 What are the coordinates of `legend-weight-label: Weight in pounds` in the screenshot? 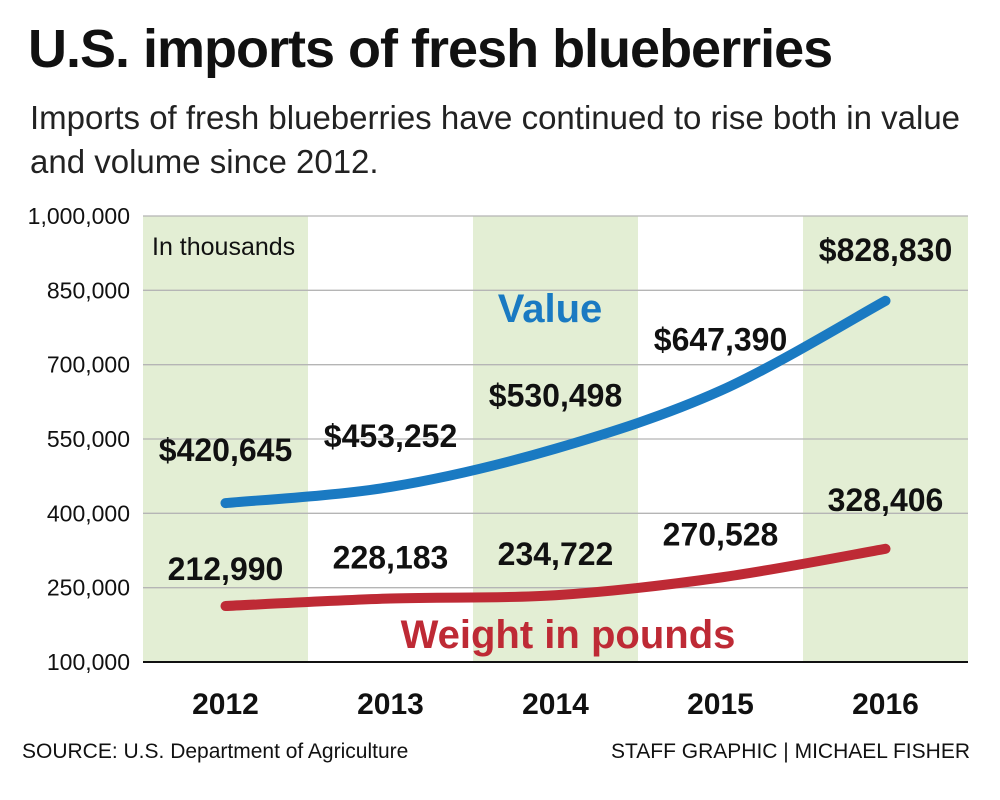 It's located at (568, 635).